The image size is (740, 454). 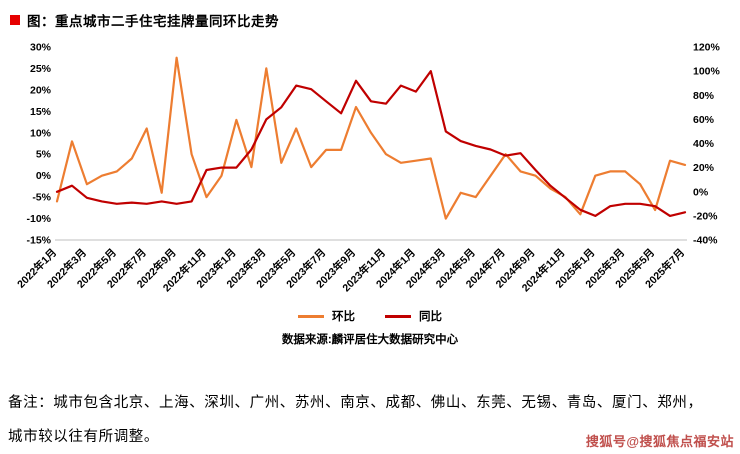 What do you see at coordinates (707, 48) in the screenshot?
I see `right-axis-tick-label: 120%` at bounding box center [707, 48].